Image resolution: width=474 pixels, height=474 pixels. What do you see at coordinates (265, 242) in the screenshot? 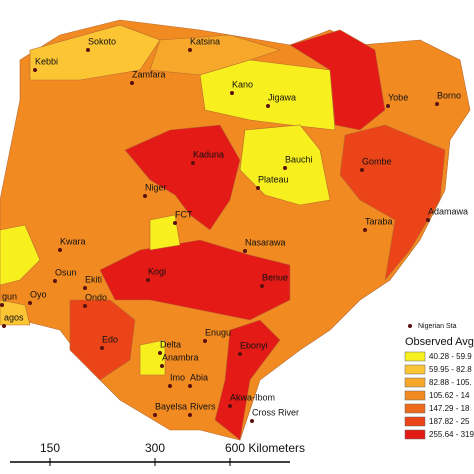
I see `state-label: Nasarawa` at bounding box center [265, 242].